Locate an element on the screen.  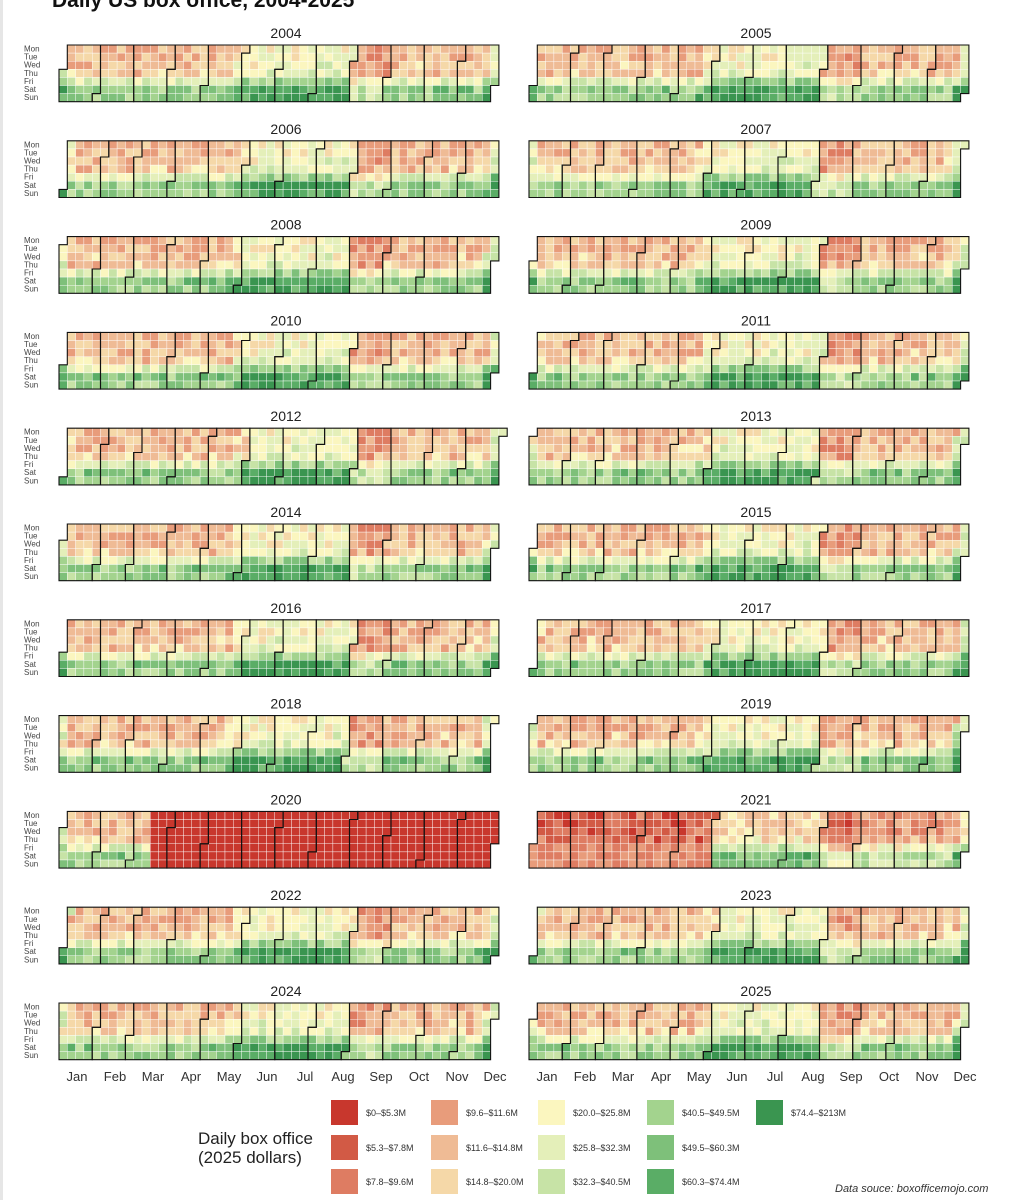
year-2010-weekday-wed: Wed is located at coordinates (32, 352).